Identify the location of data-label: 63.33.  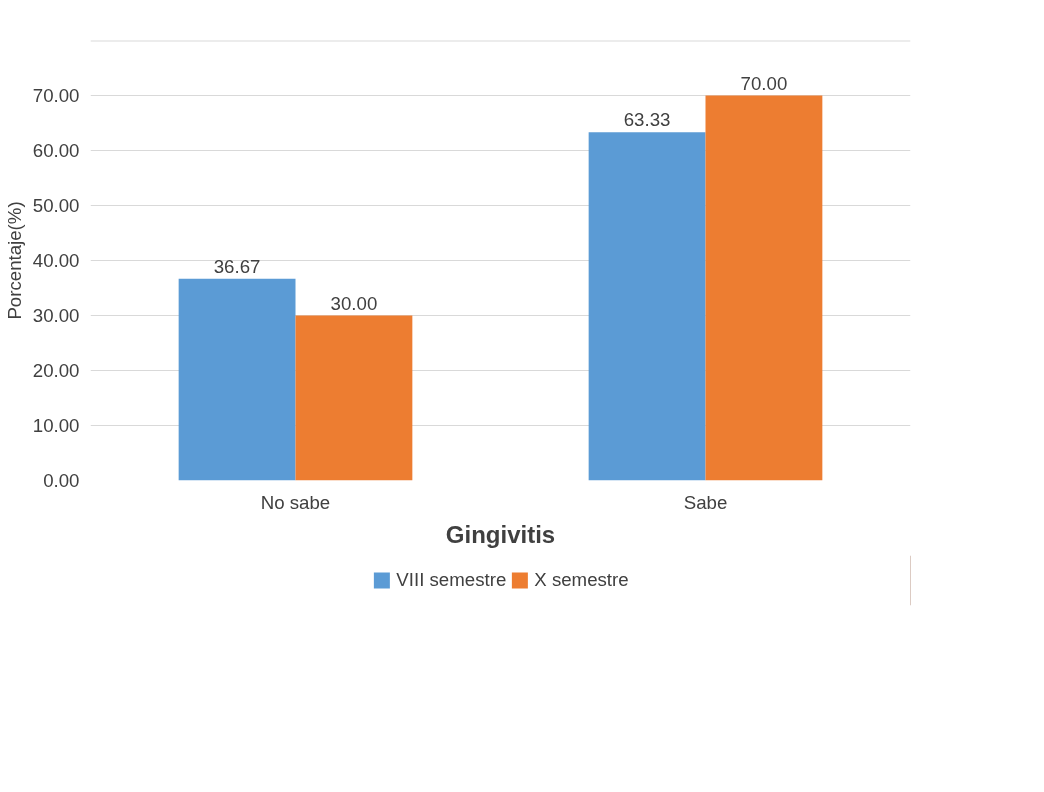
(647, 120).